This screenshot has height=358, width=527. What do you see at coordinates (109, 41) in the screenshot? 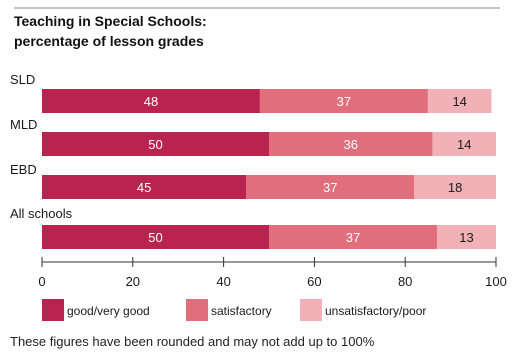
I see `chart-title-line-2: percentage of lesson grades` at bounding box center [109, 41].